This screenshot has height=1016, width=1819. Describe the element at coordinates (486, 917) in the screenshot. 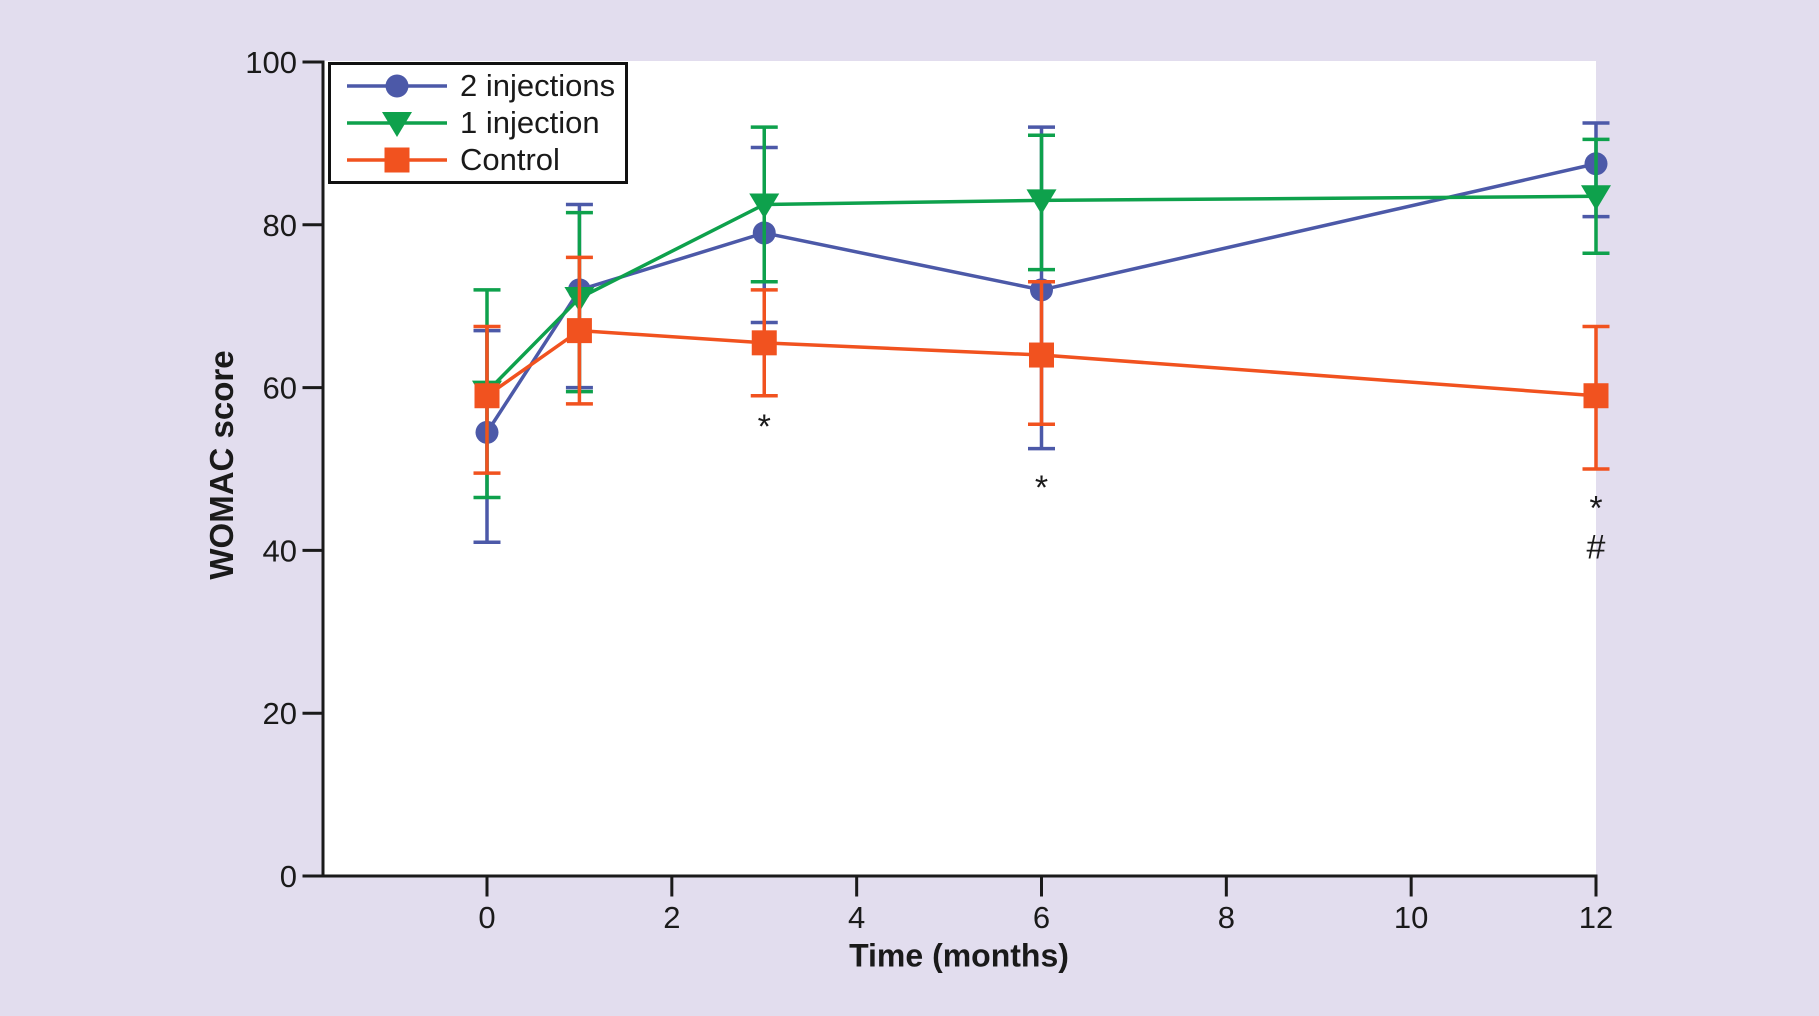

I see `x-tick-label: 0` at that location.